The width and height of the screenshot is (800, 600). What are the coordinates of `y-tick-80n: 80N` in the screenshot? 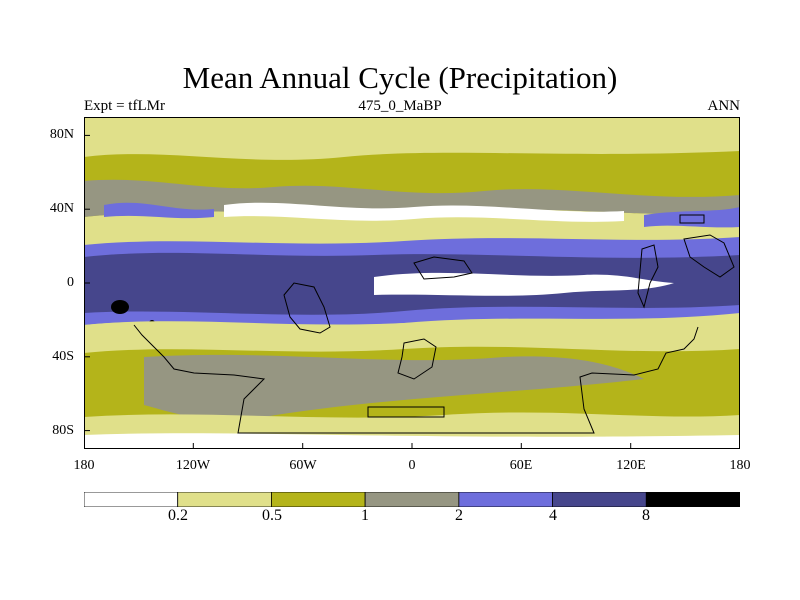 It's located at (61, 134).